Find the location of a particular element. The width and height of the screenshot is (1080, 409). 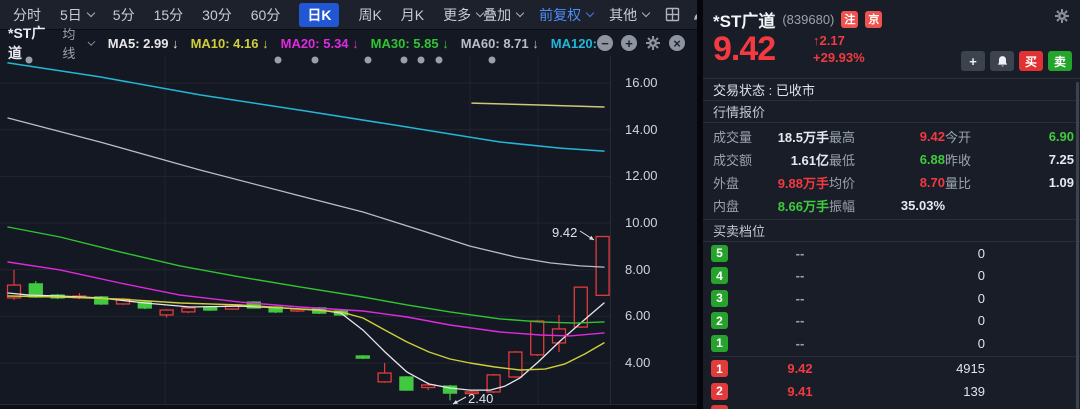

ma-line-ma5 is located at coordinates (306, 341).